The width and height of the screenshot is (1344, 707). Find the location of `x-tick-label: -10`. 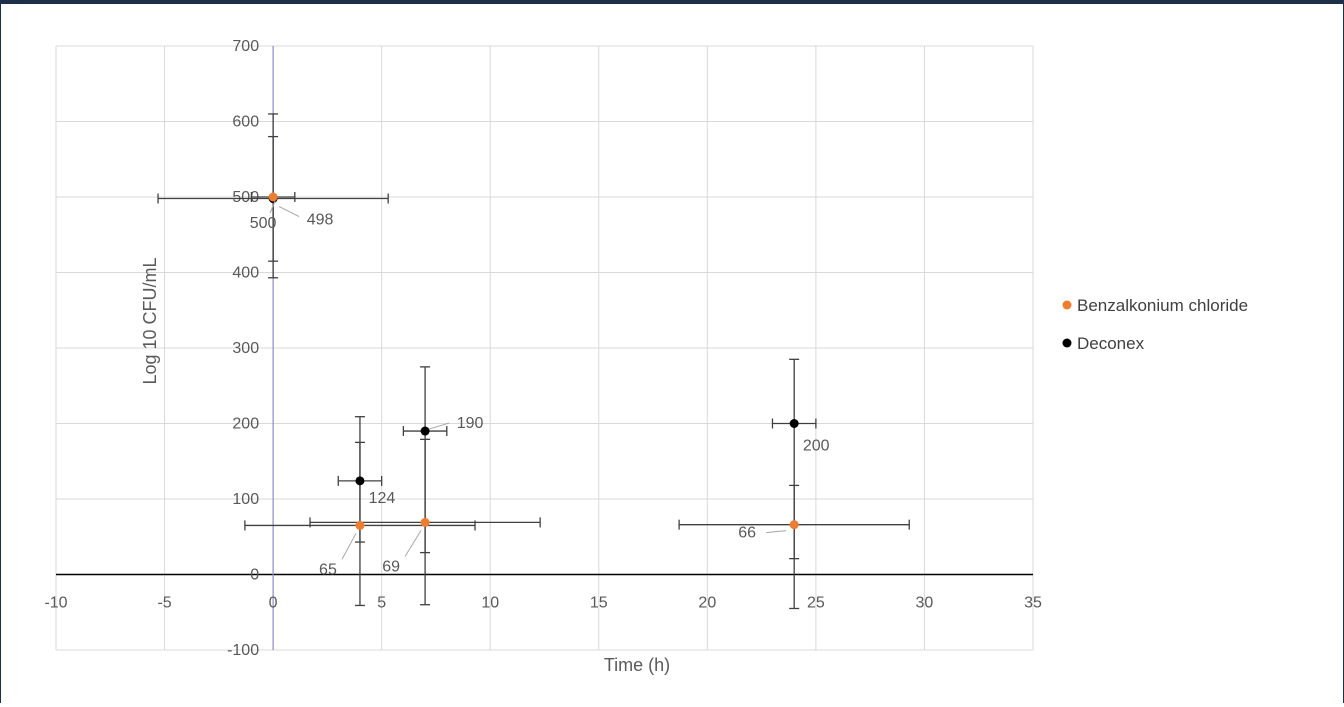

x-tick-label: -10 is located at coordinates (55, 603).